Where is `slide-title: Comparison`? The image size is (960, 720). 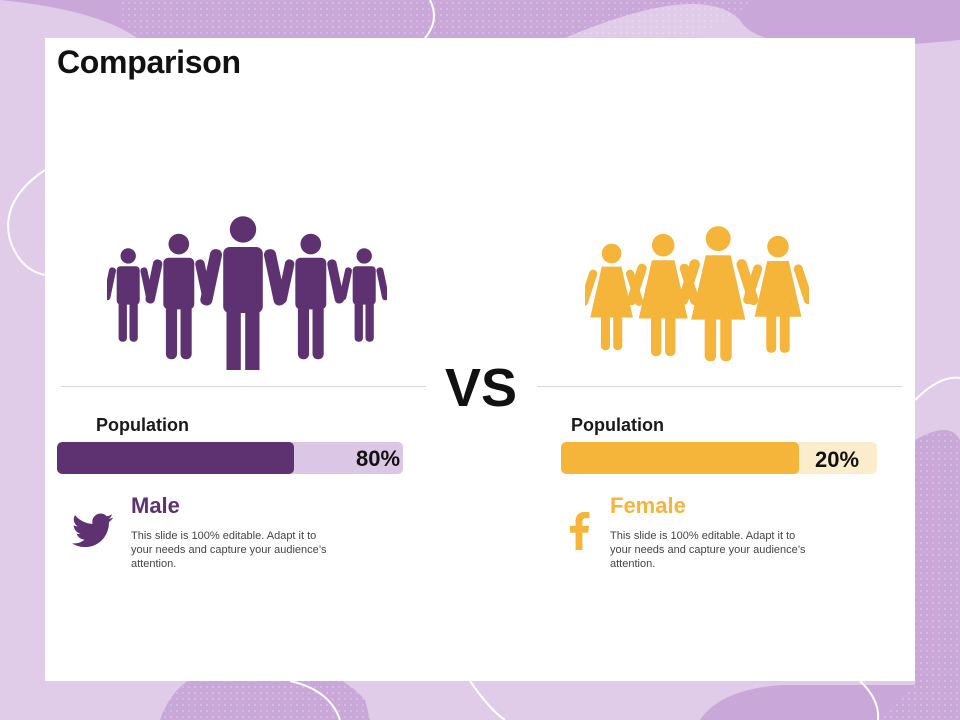 slide-title: Comparison is located at coordinates (149, 62).